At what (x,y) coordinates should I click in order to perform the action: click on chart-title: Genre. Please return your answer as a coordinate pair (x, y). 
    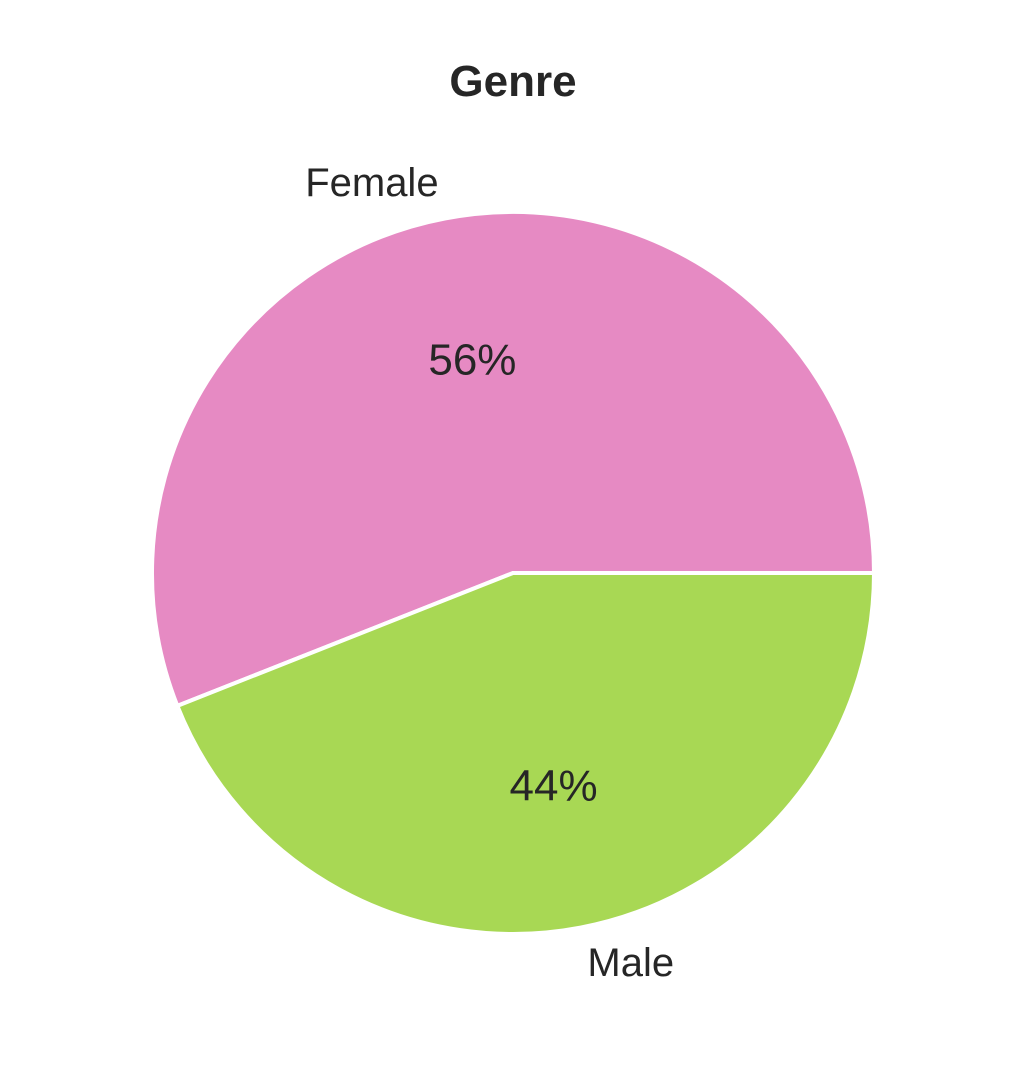
    Looking at the image, I should click on (512, 81).